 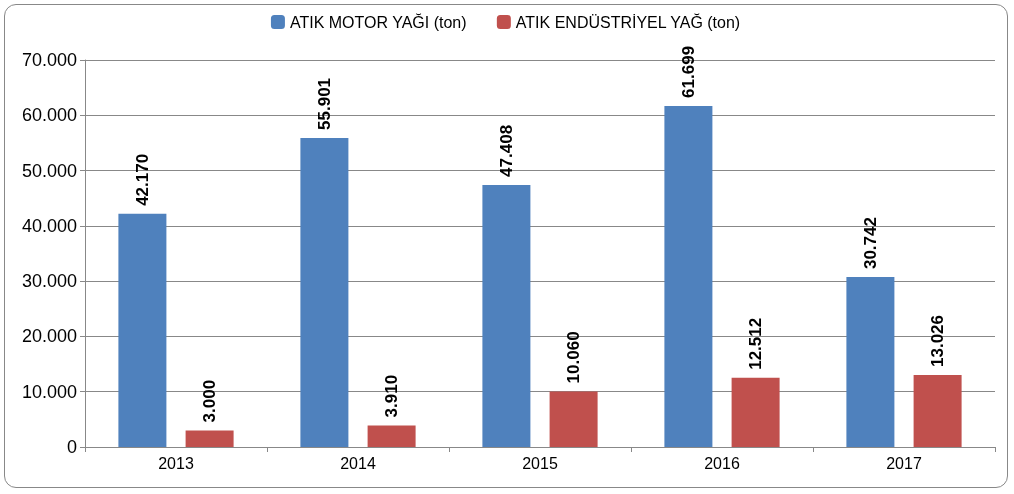 I want to click on data-label: 13.026, so click(x=938, y=340).